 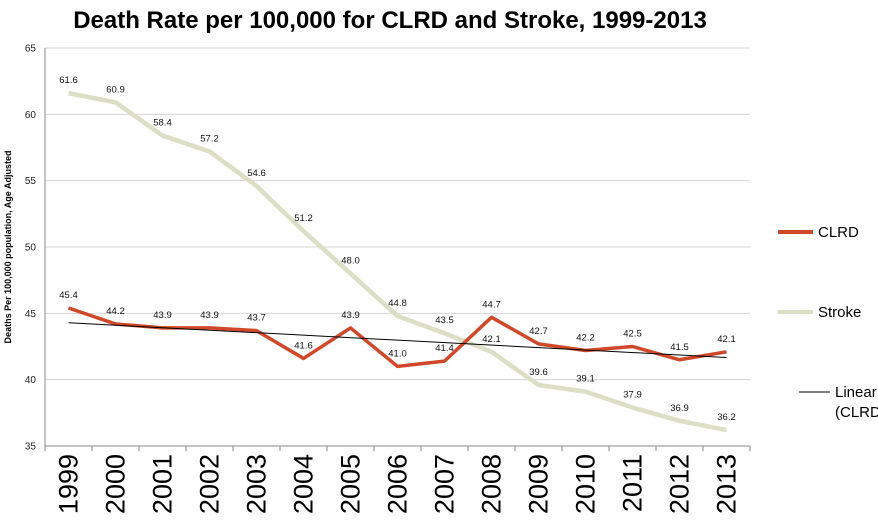 I want to click on x-tick-label: 2005, so click(x=351, y=484).